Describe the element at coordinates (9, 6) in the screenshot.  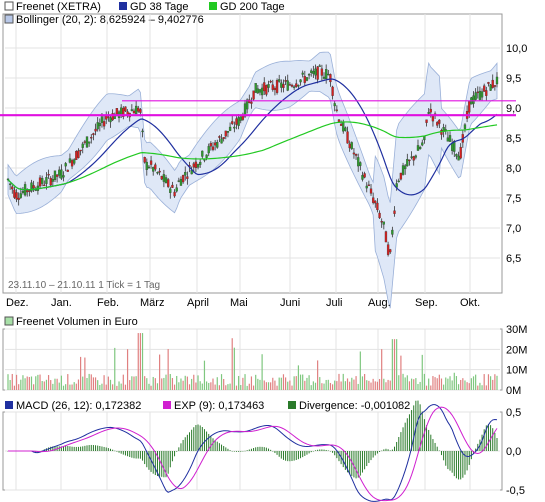
I see `price-legend-swatch` at that location.